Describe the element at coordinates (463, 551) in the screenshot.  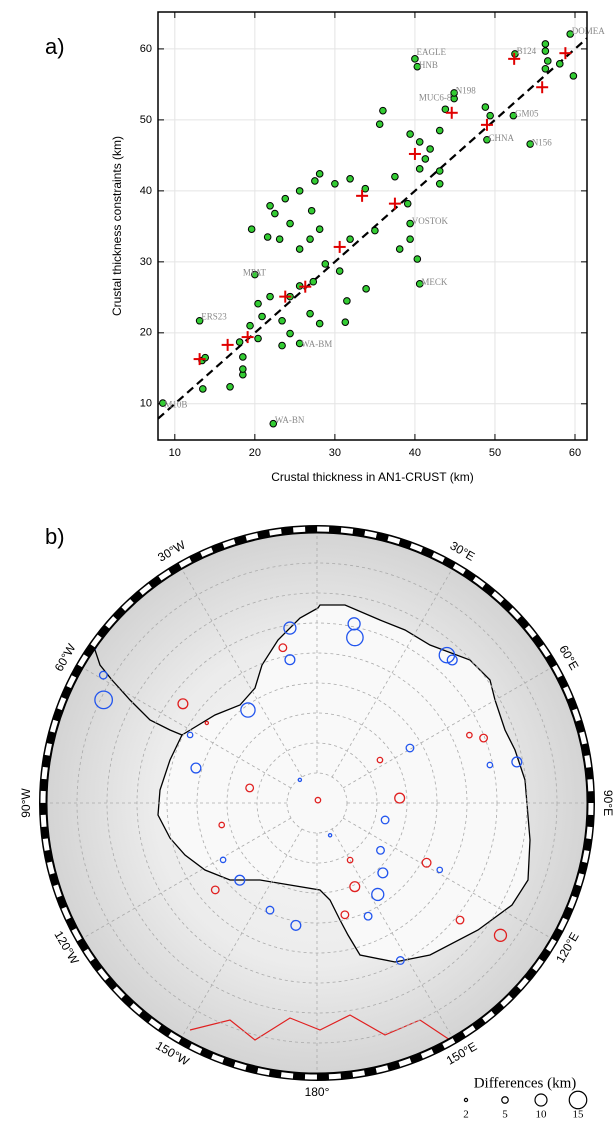
I see `longitude-label: 30°E` at that location.